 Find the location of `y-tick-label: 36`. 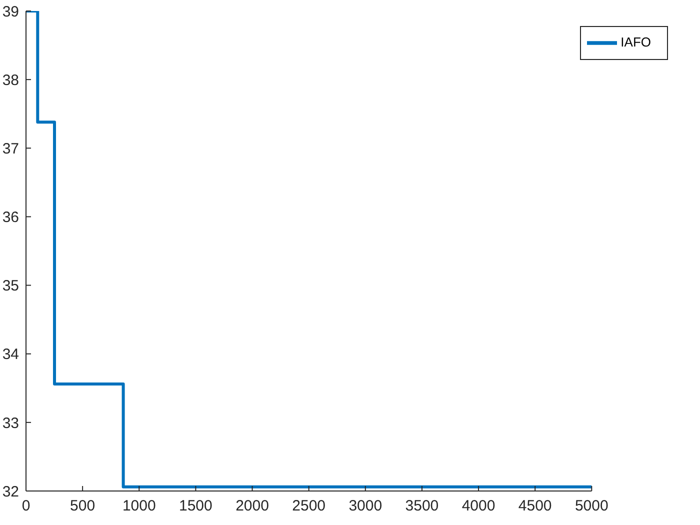

y-tick-label: 36 is located at coordinates (10, 217).